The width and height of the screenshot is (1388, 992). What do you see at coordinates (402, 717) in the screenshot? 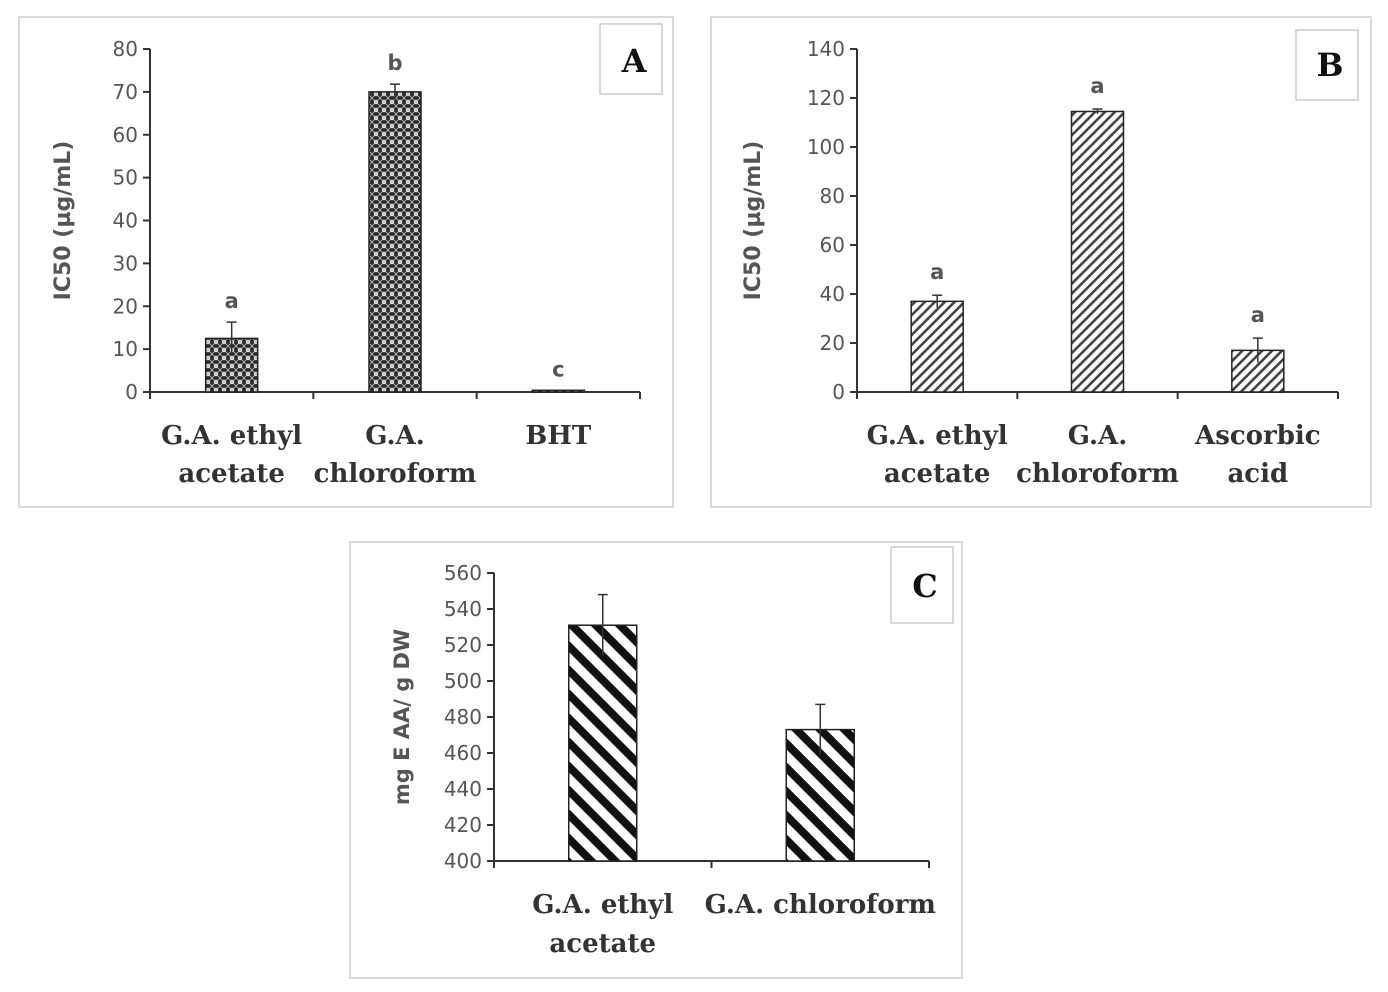
I see `y-axis-title: mg E AA/ g DW` at bounding box center [402, 717].